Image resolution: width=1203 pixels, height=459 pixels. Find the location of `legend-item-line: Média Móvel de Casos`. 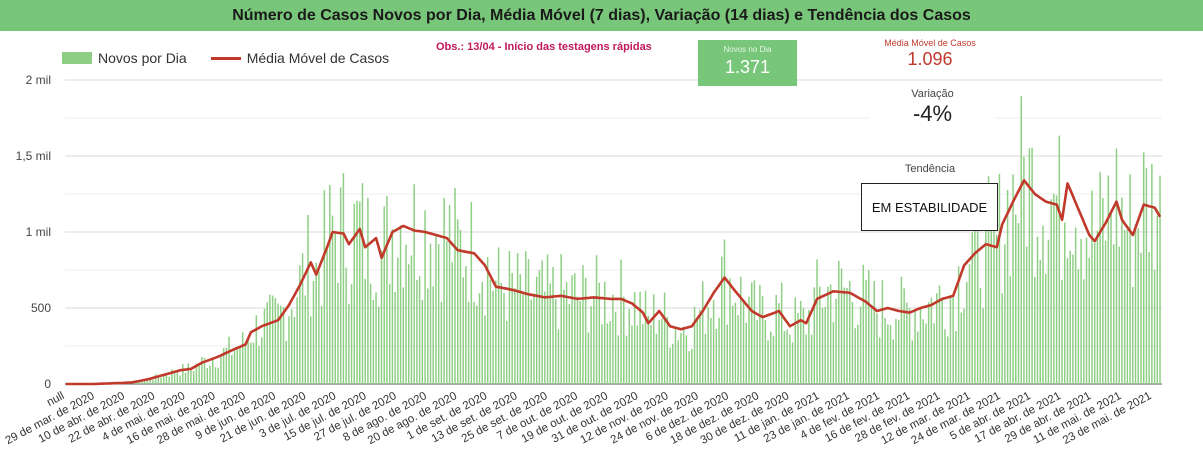

legend-item-line: Média Móvel de Casos is located at coordinates (300, 58).